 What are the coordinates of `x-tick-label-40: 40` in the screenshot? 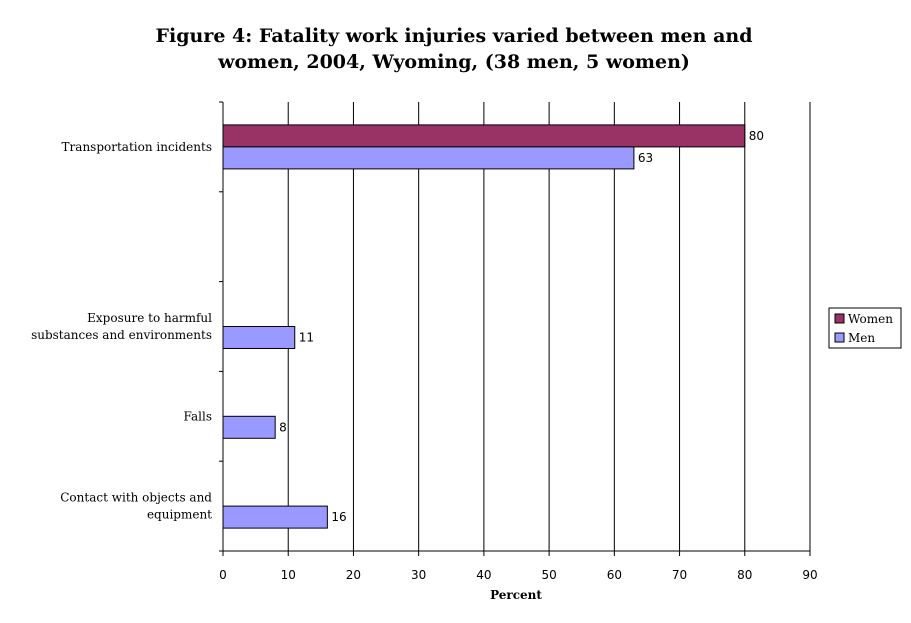 It's located at (483, 575).